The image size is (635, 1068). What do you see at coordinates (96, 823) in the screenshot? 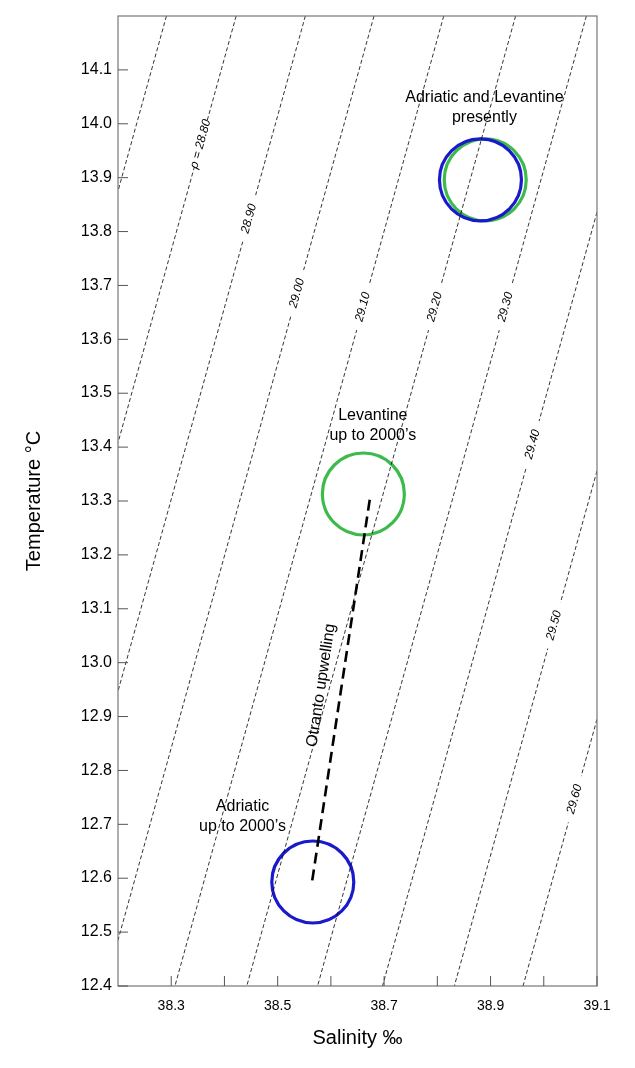
I see `y-tick-label: 12.7` at bounding box center [96, 823].